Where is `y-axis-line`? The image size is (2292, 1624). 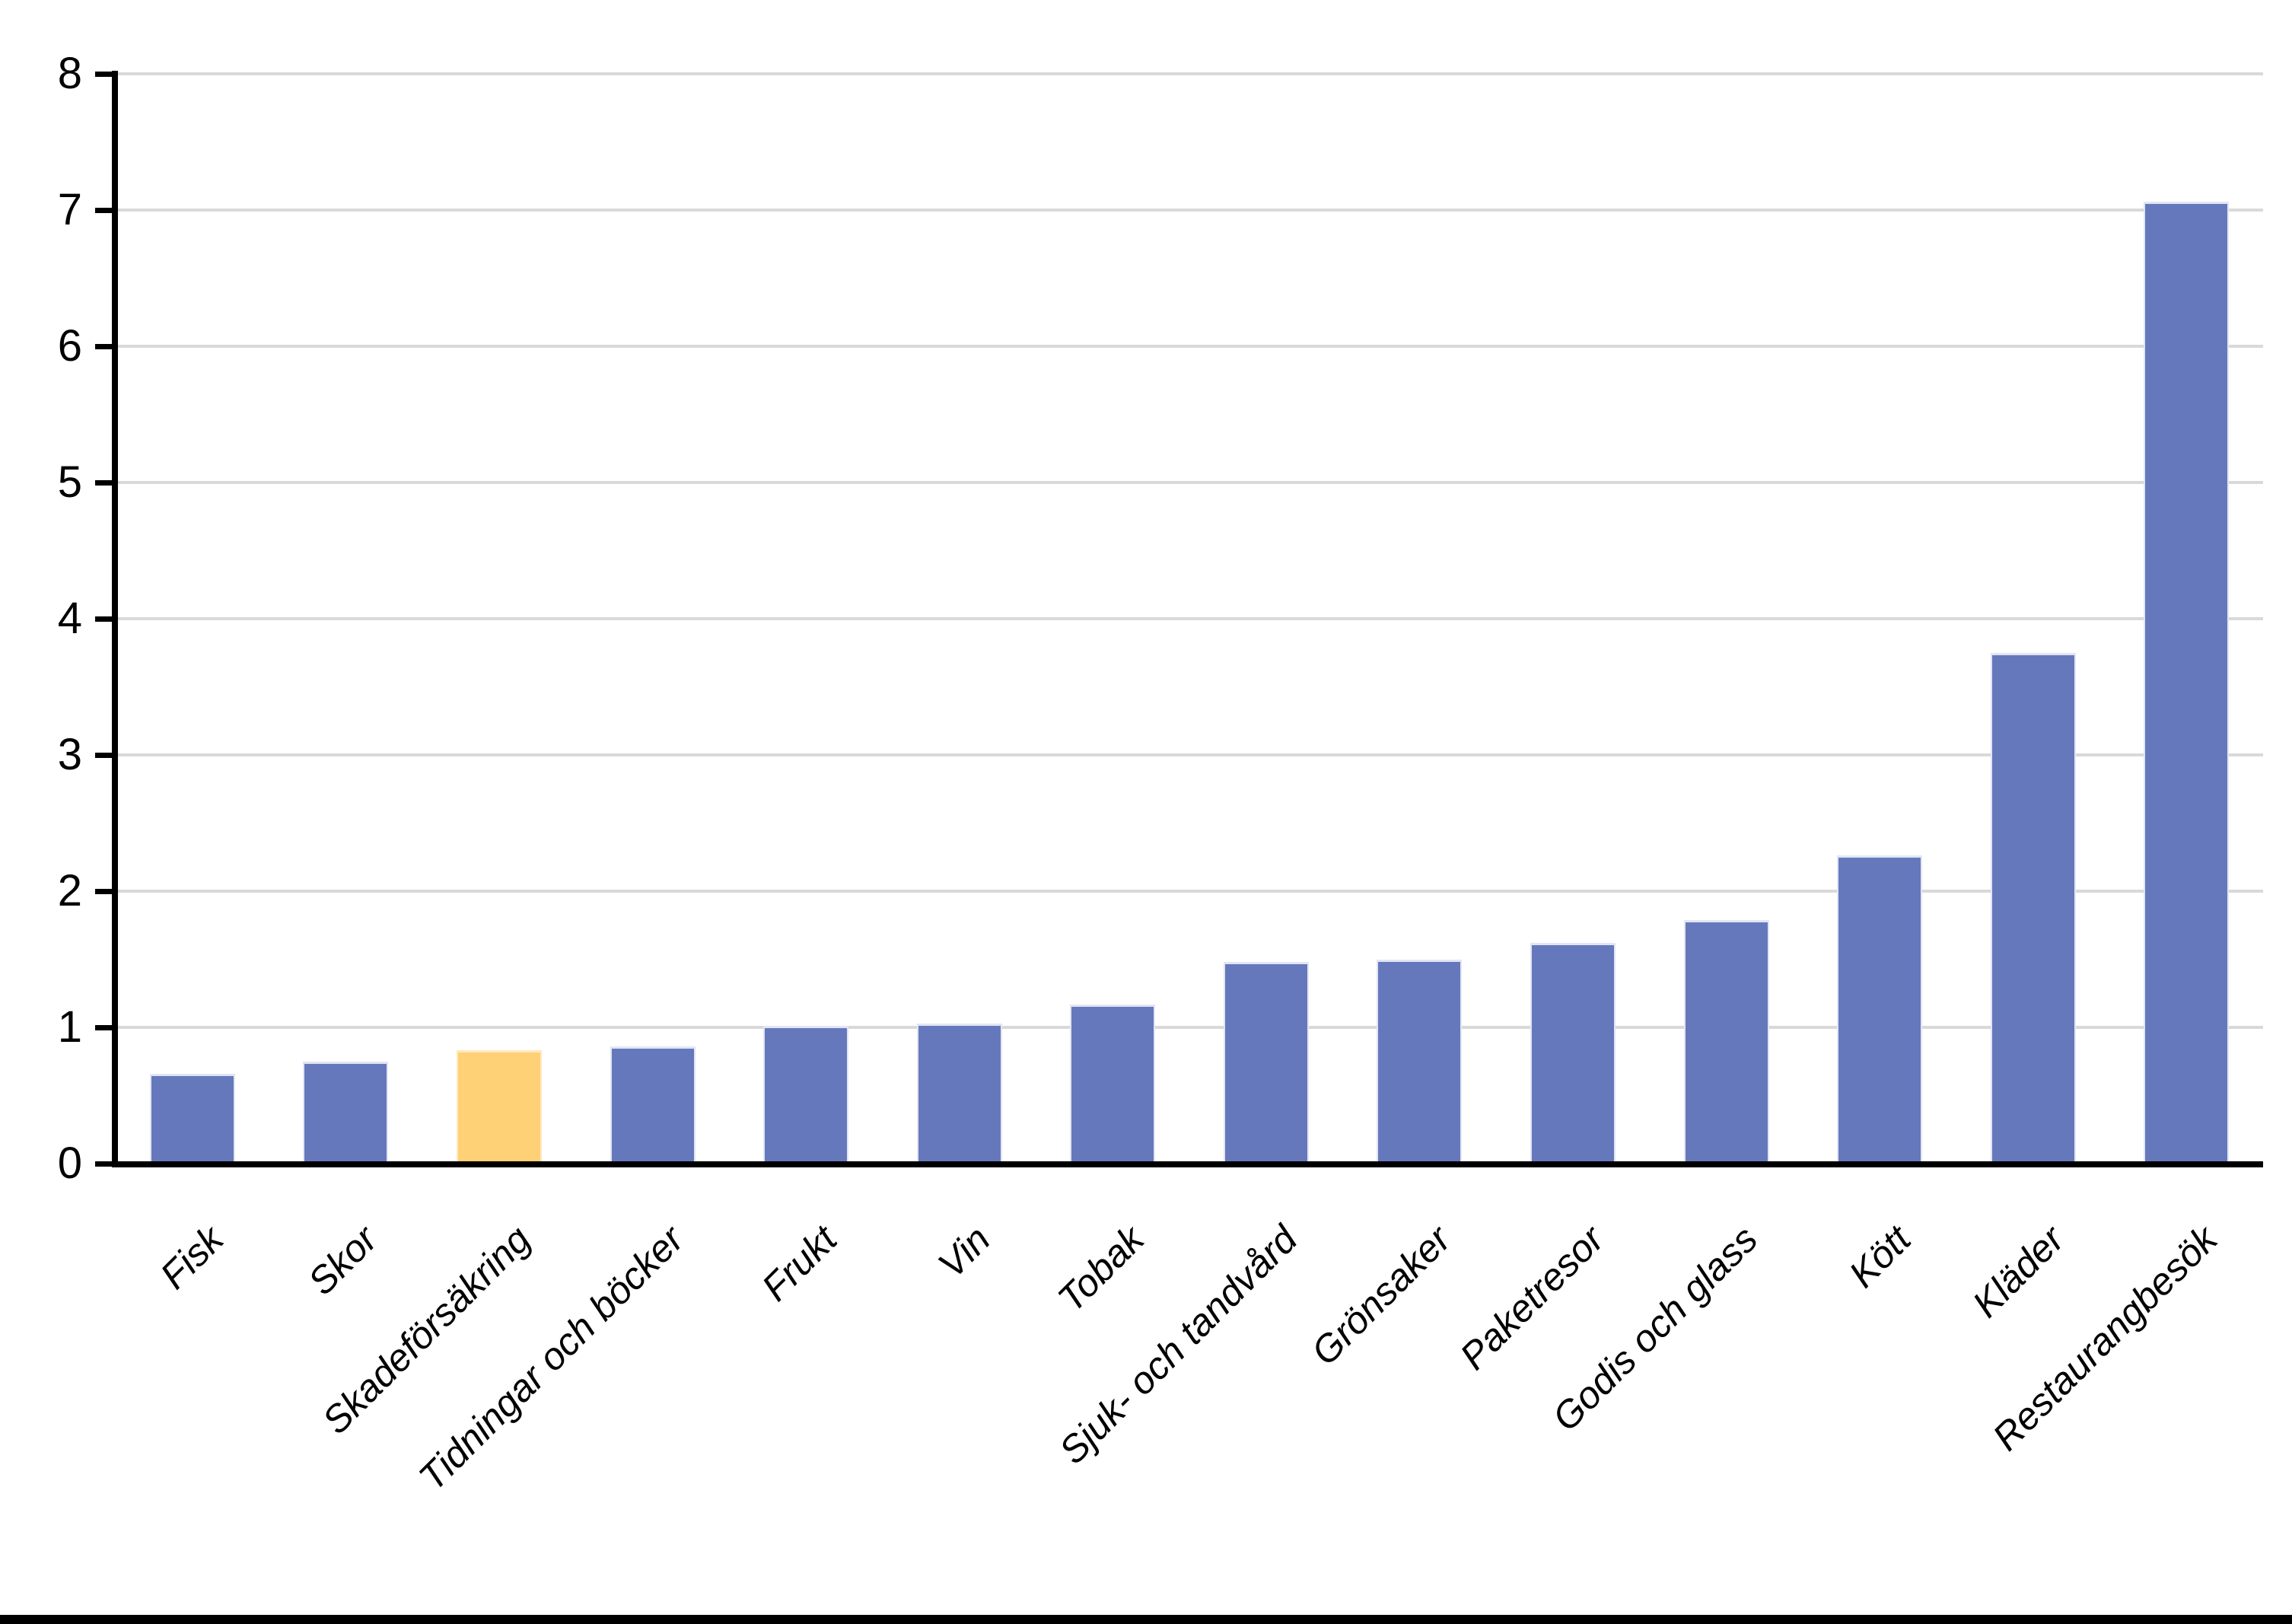
y-axis-line is located at coordinates (115, 619).